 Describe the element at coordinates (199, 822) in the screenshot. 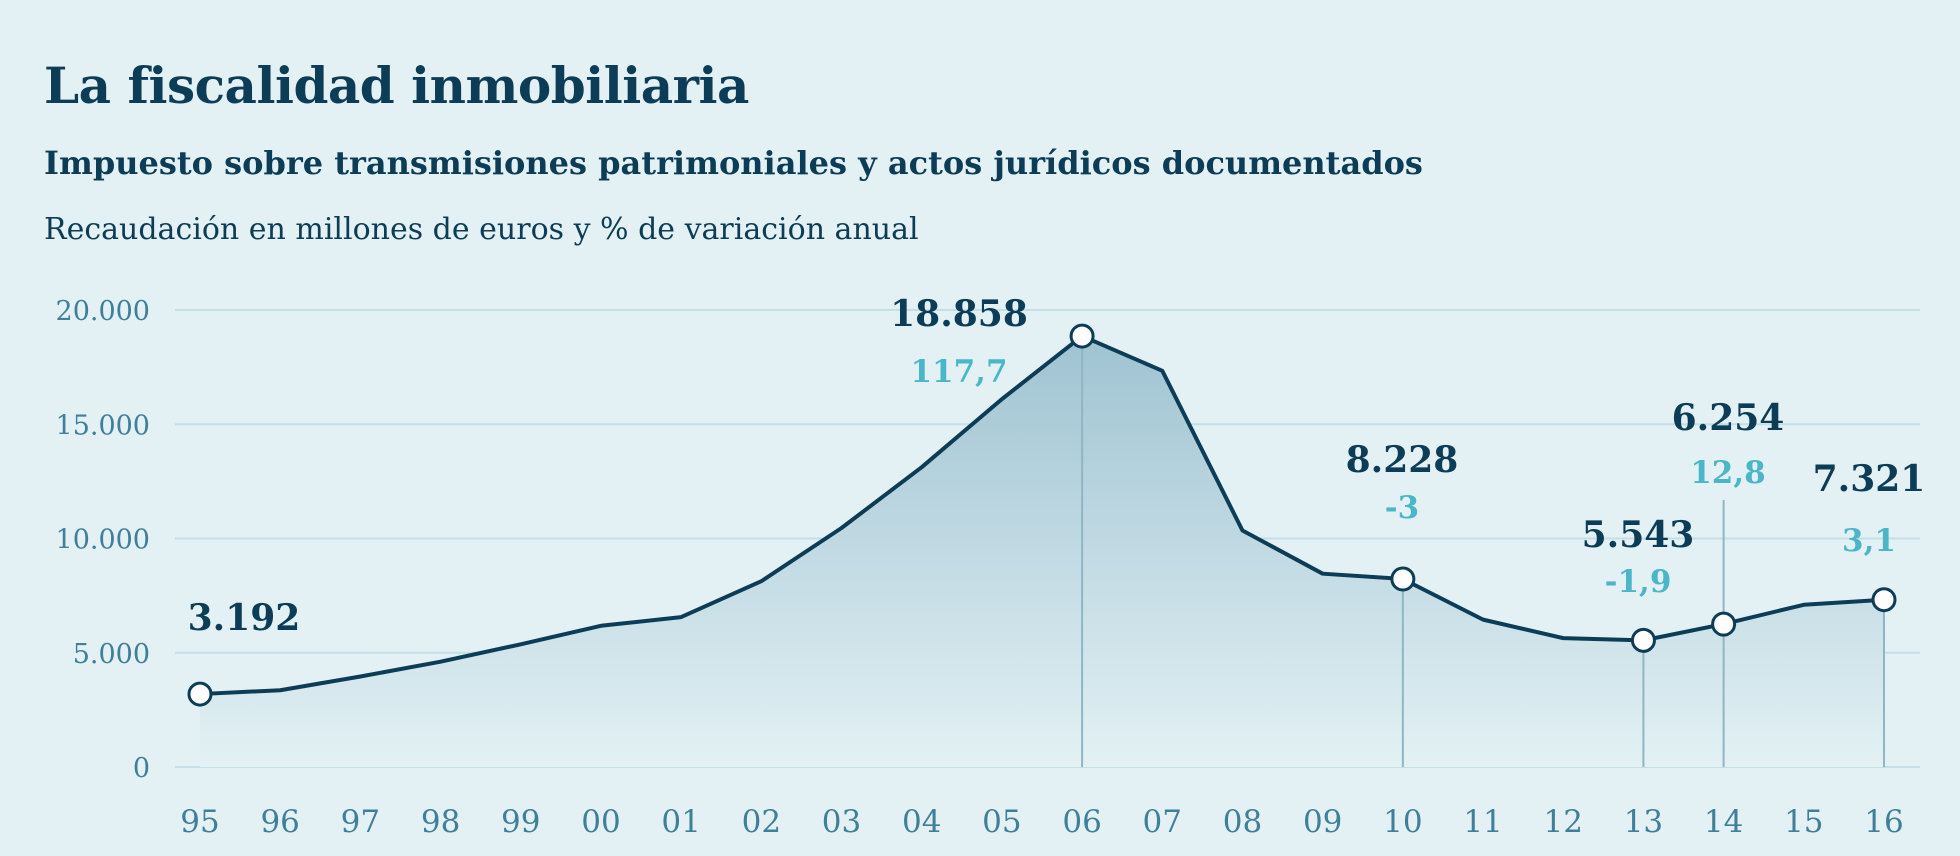

I see `x-tick-label: 95` at that location.